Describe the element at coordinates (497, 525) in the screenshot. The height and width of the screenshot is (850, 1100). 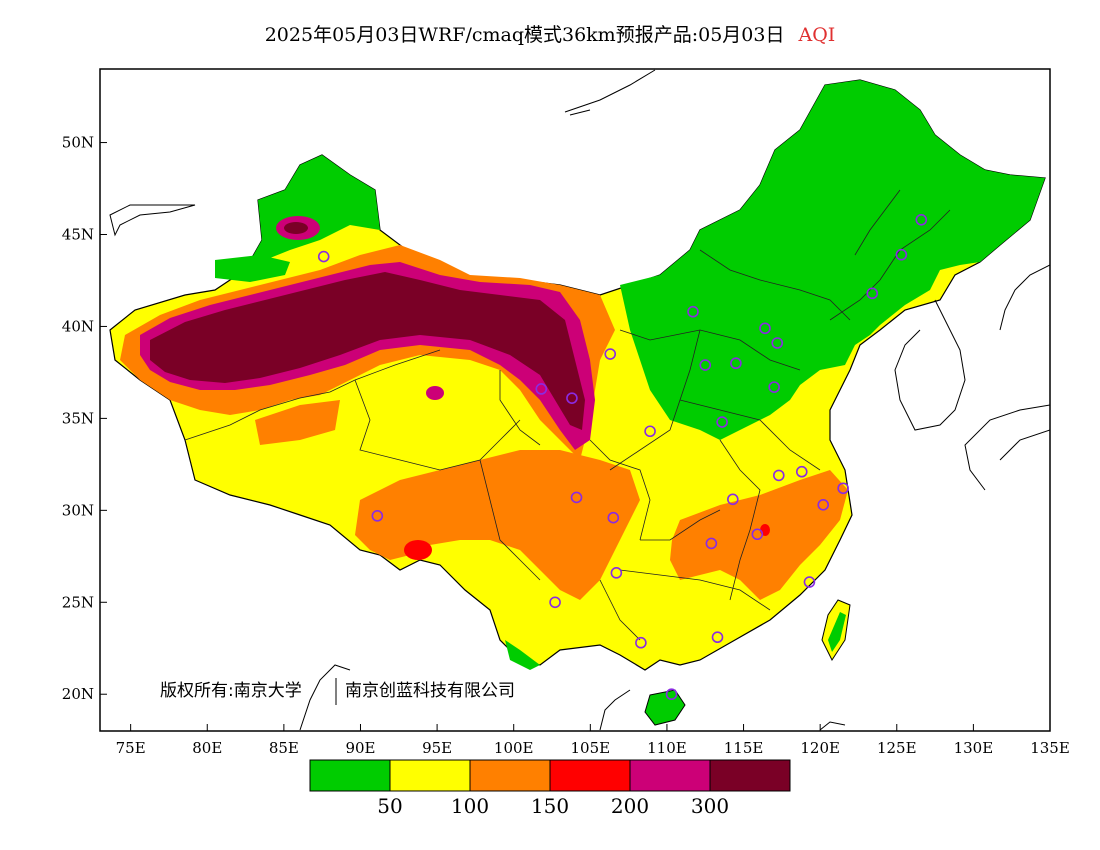
I see `aqi-region-moderate-southwest` at that location.